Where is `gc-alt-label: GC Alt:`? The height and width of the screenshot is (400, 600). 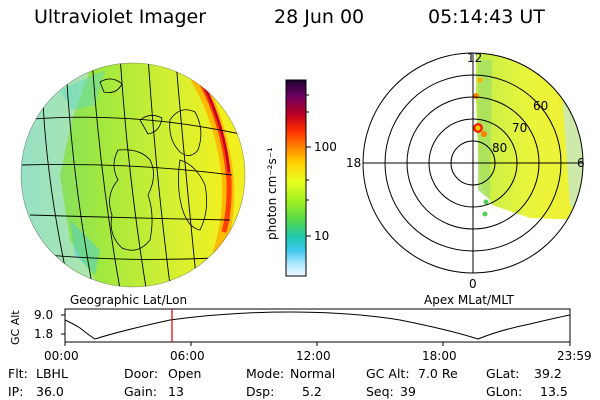 gc-alt-label: GC Alt: is located at coordinates (388, 373).